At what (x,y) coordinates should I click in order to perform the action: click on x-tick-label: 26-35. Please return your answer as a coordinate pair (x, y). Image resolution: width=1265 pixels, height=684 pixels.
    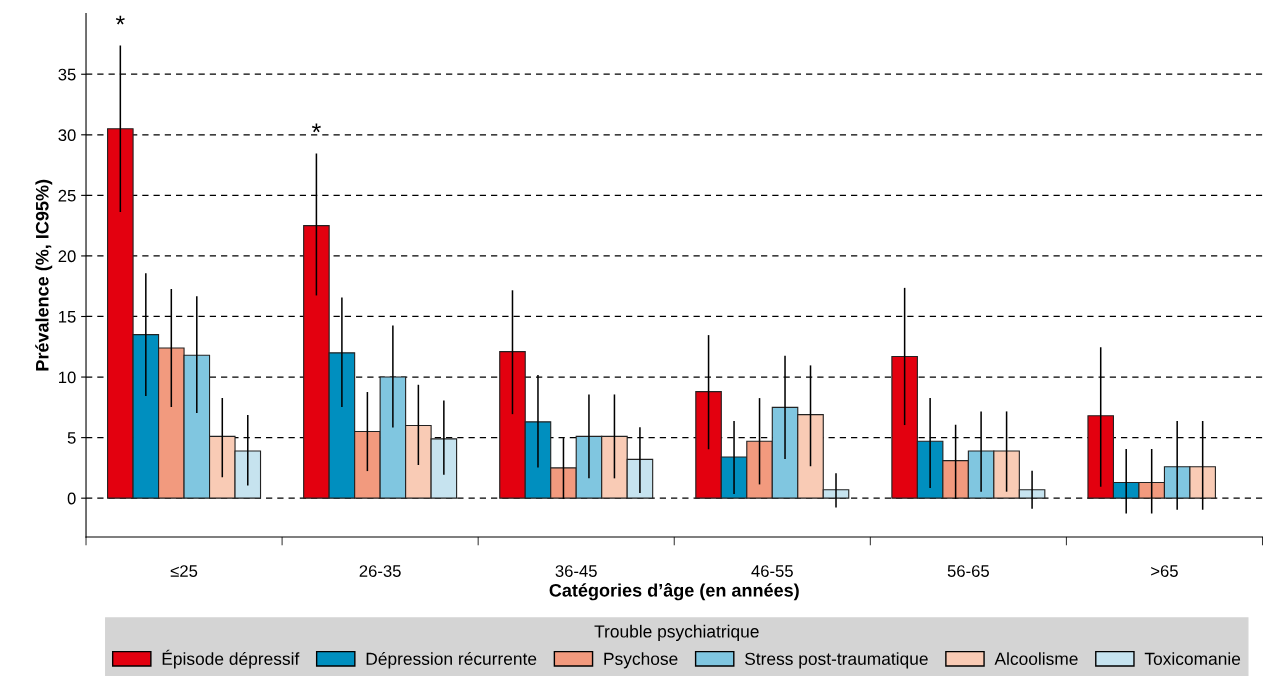
    Looking at the image, I should click on (380, 571).